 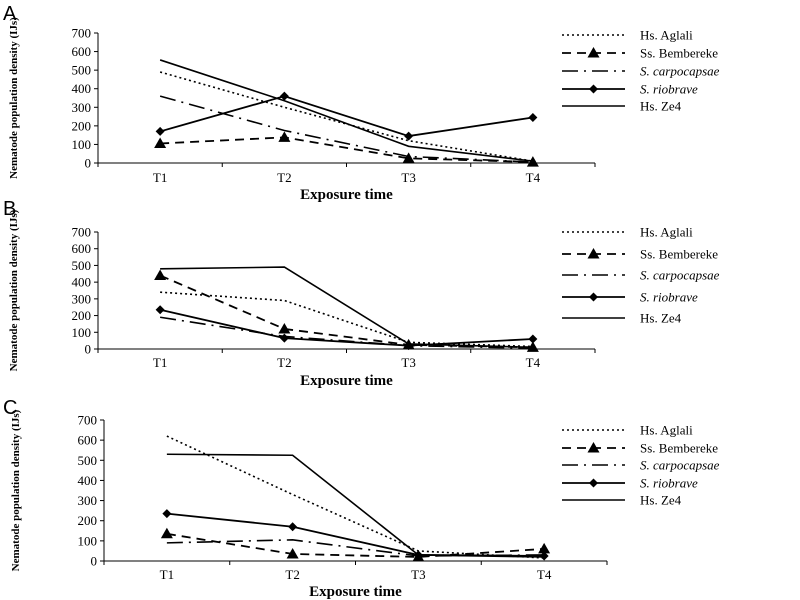 What do you see at coordinates (10, 14) in the screenshot?
I see `panel-label: A` at bounding box center [10, 14].